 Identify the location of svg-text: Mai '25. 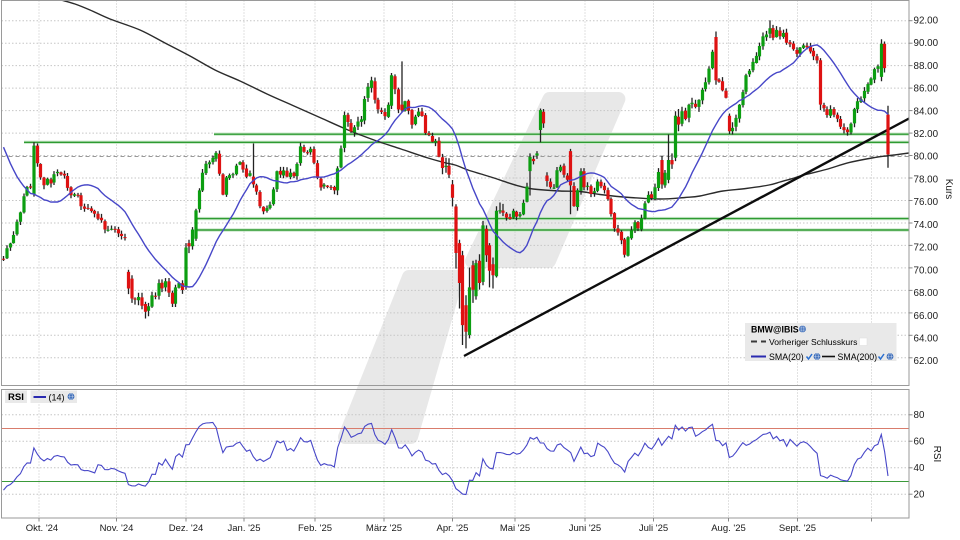
(515, 528).